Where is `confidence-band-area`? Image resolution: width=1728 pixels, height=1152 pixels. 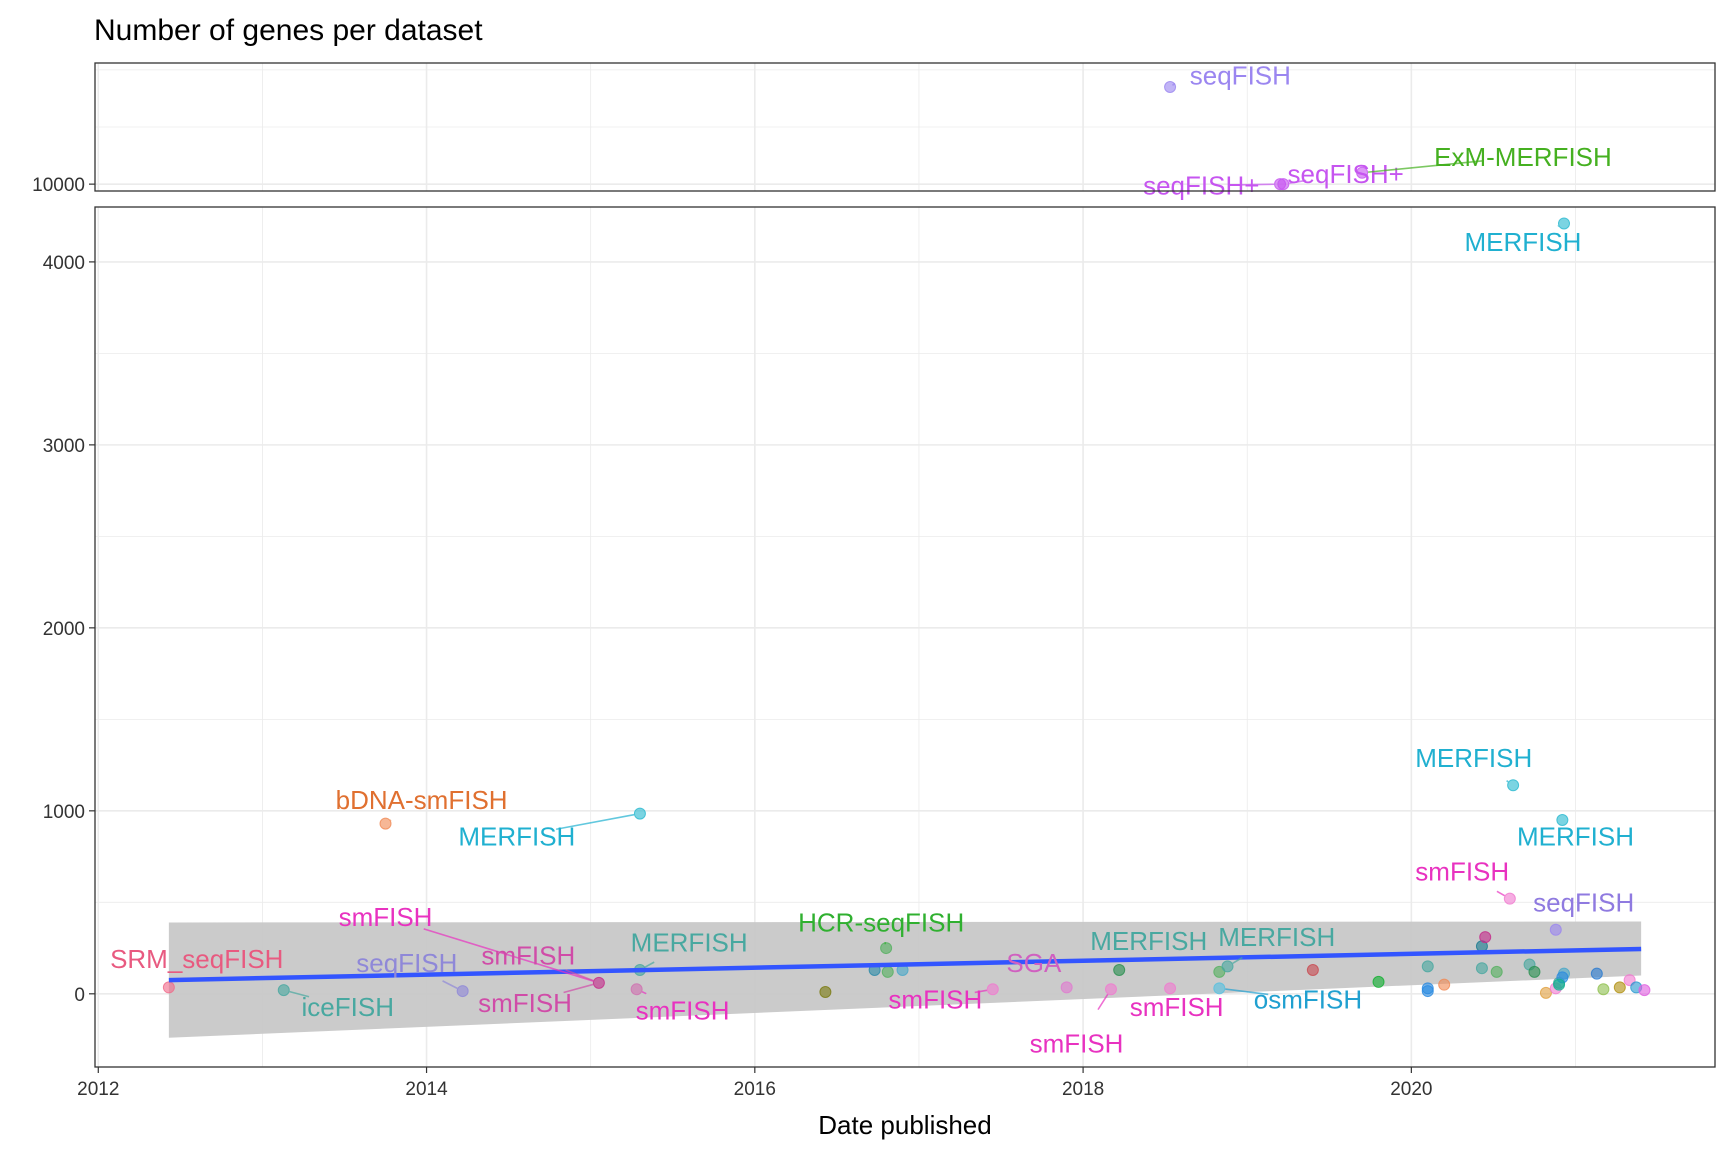
confidence-band-area is located at coordinates (905, 979).